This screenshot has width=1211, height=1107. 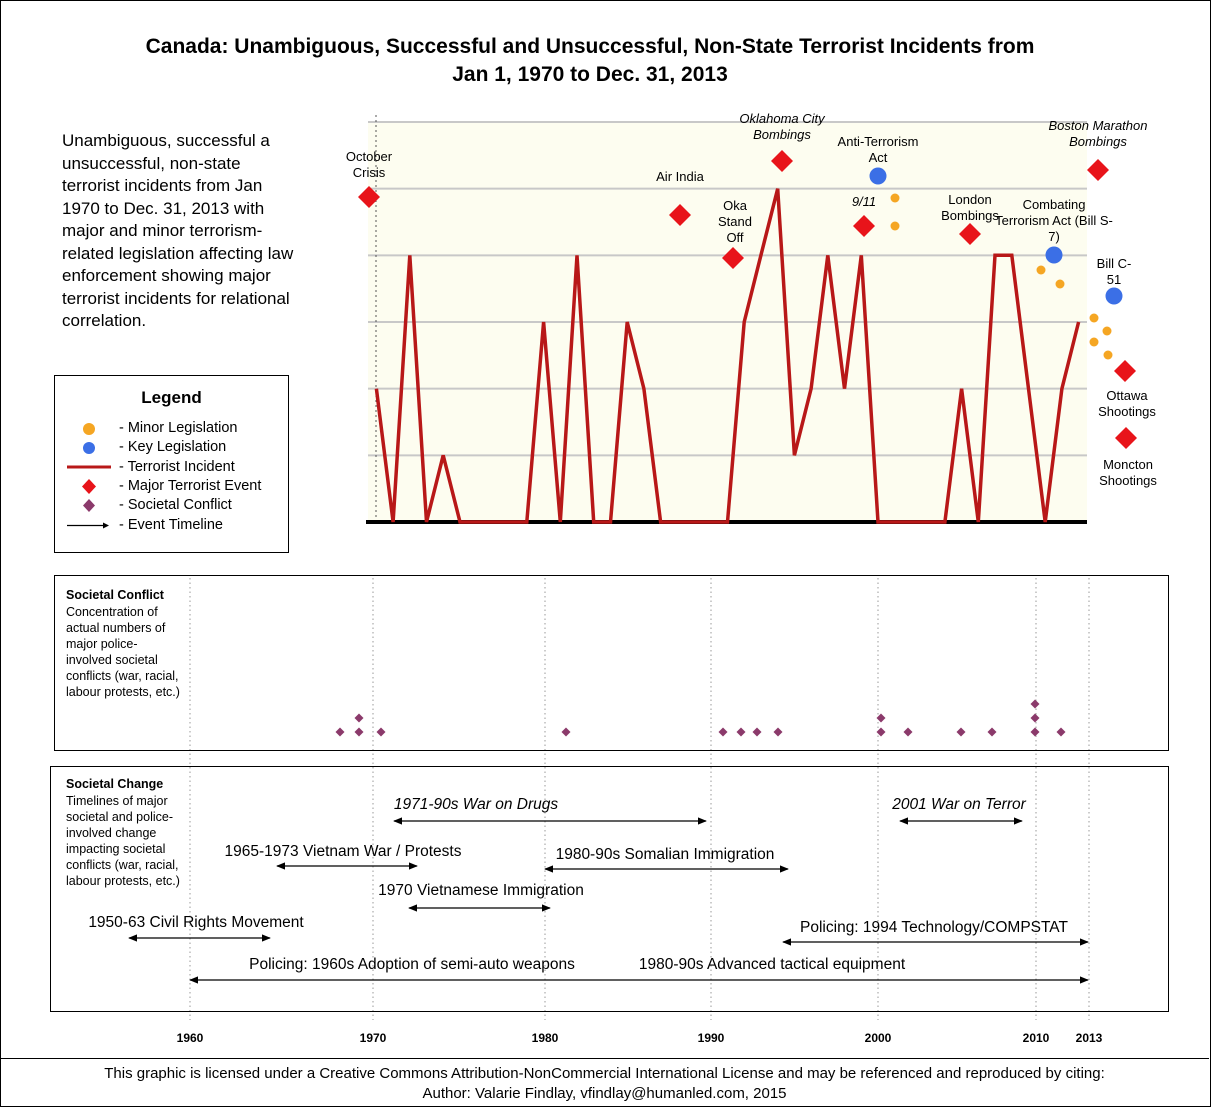 I want to click on legend-item: - Societal Conflict, so click(x=171, y=505).